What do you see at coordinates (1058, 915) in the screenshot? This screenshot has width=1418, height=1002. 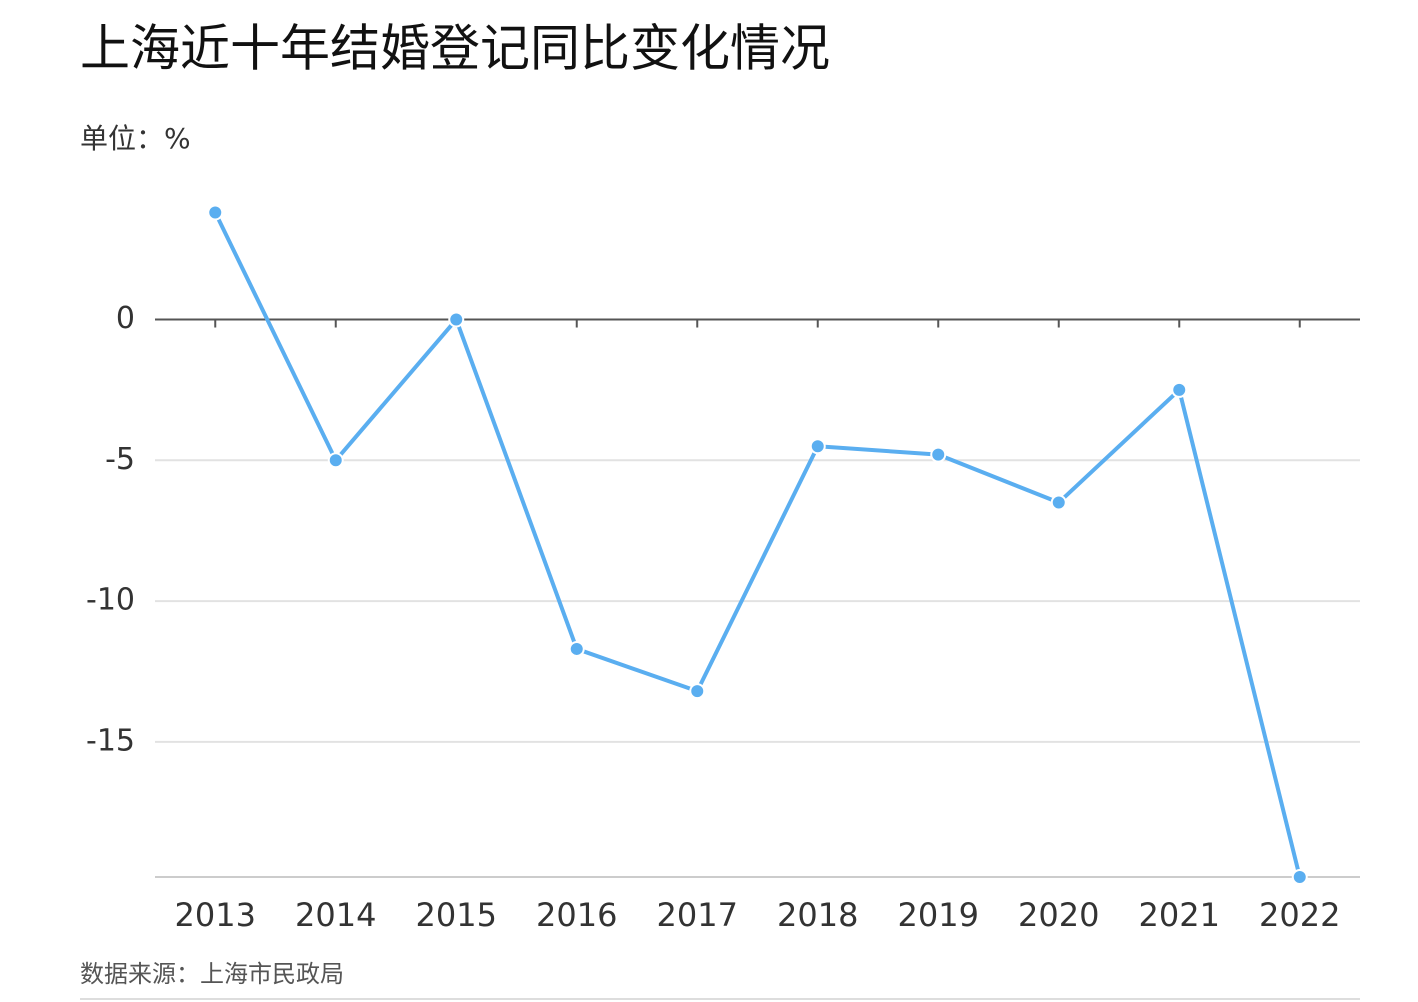 I see `x-tick-label: 2020` at bounding box center [1058, 915].